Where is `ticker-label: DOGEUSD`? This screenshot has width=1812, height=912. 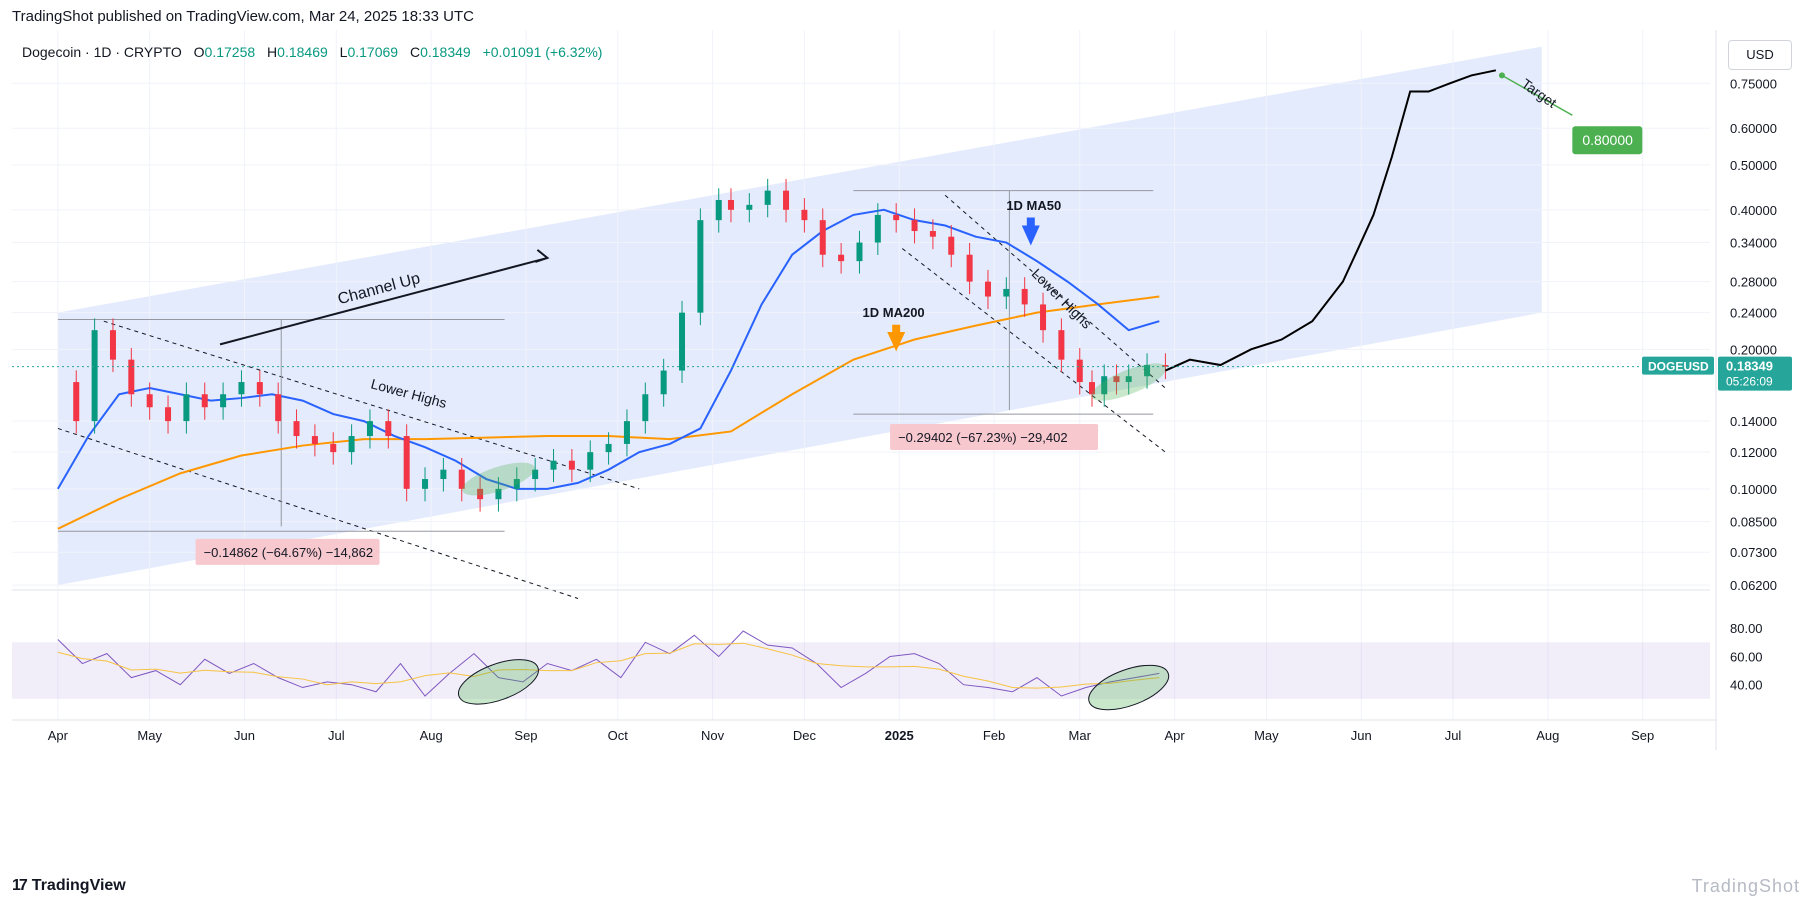
ticker-label: DOGEUSD is located at coordinates (1678, 367).